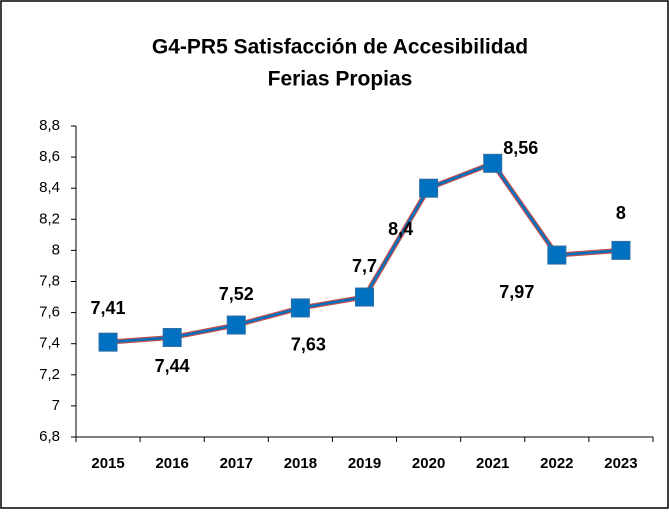 Image resolution: width=669 pixels, height=514 pixels. I want to click on data-label: 7,44, so click(172, 366).